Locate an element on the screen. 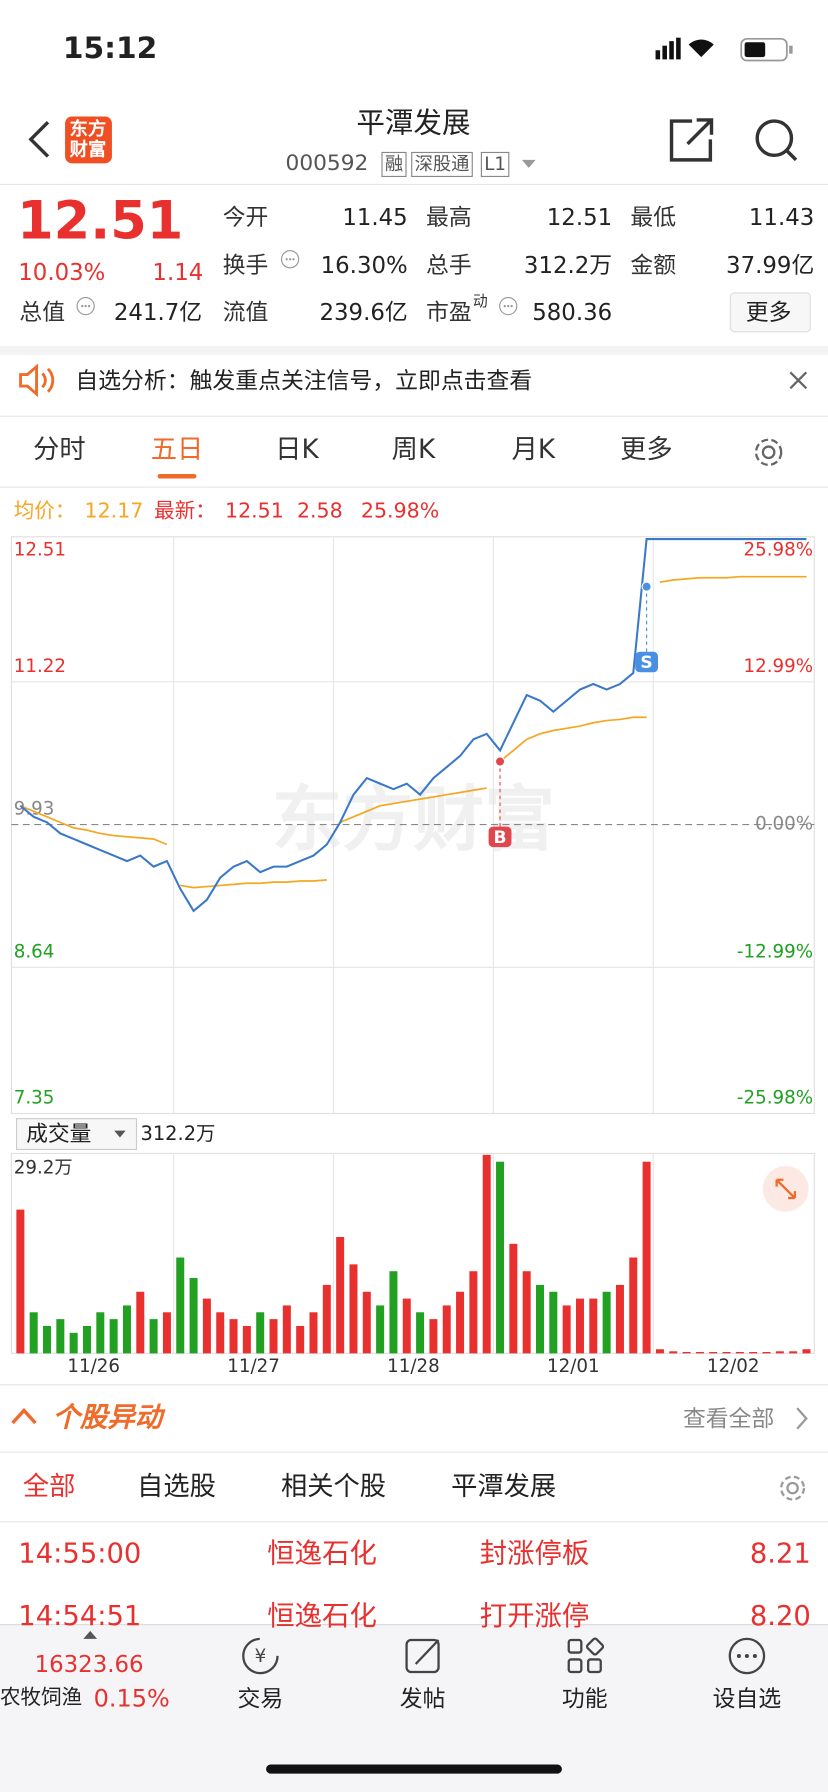 Image resolution: width=828 pixels, height=1792 pixels. news-cell: 封涨停板 is located at coordinates (534, 1553).